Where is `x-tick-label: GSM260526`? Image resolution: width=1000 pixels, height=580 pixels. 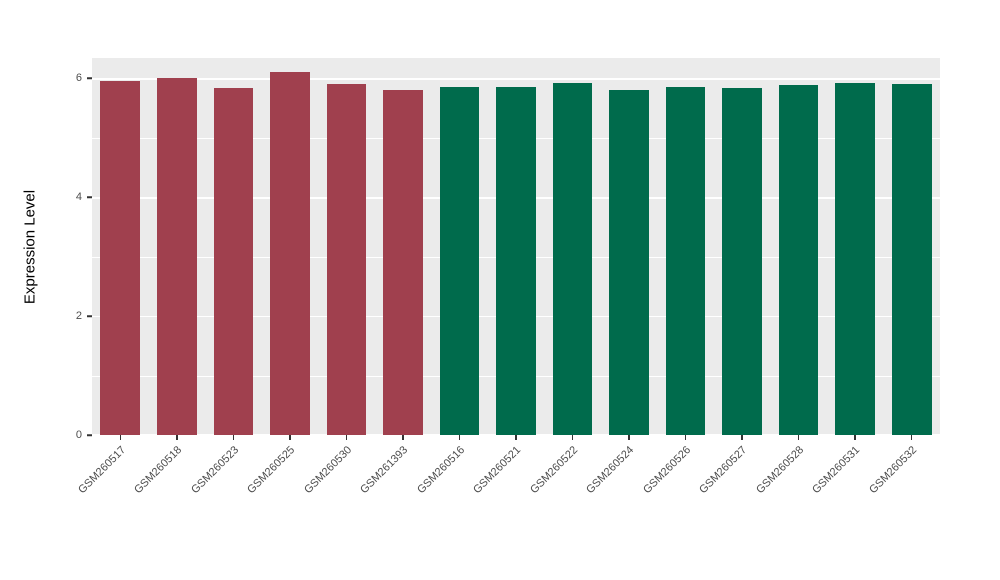
x-tick-label: GSM260526 is located at coordinates (667, 470).